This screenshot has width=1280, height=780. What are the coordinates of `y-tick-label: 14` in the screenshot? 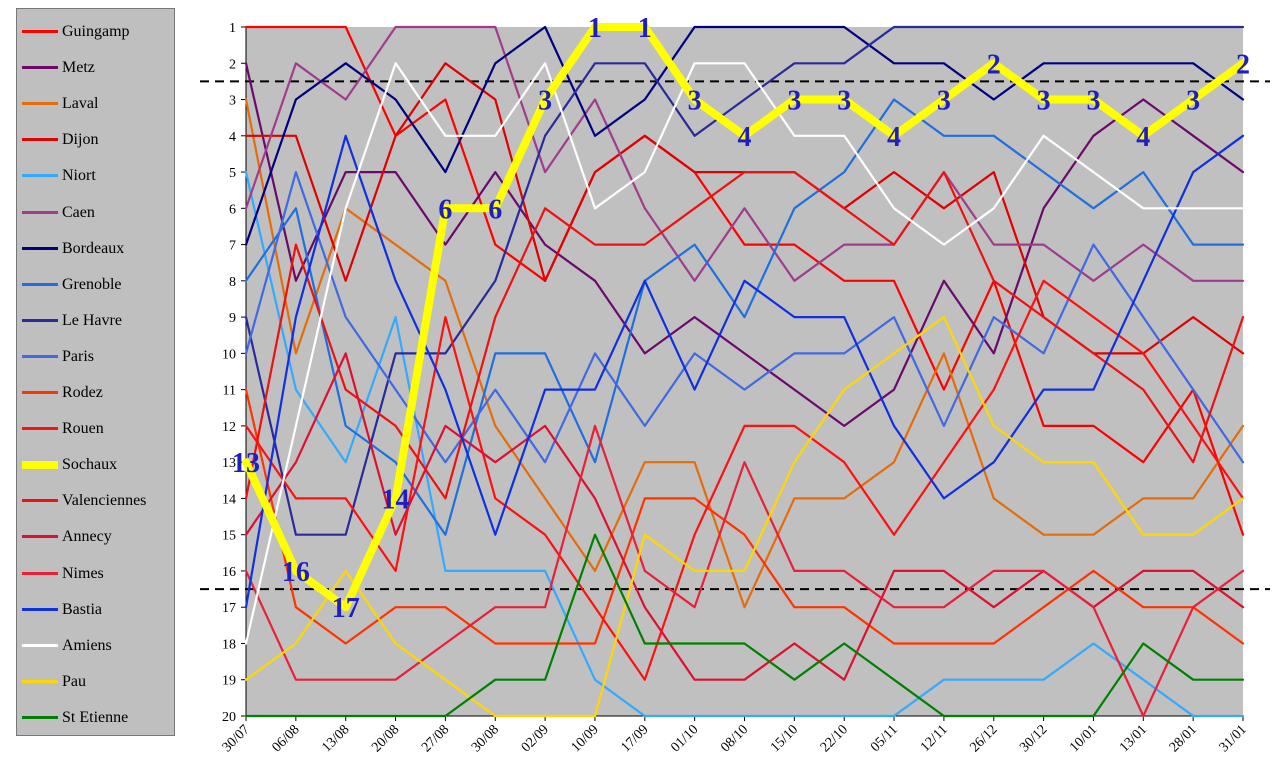 It's located at (229, 499).